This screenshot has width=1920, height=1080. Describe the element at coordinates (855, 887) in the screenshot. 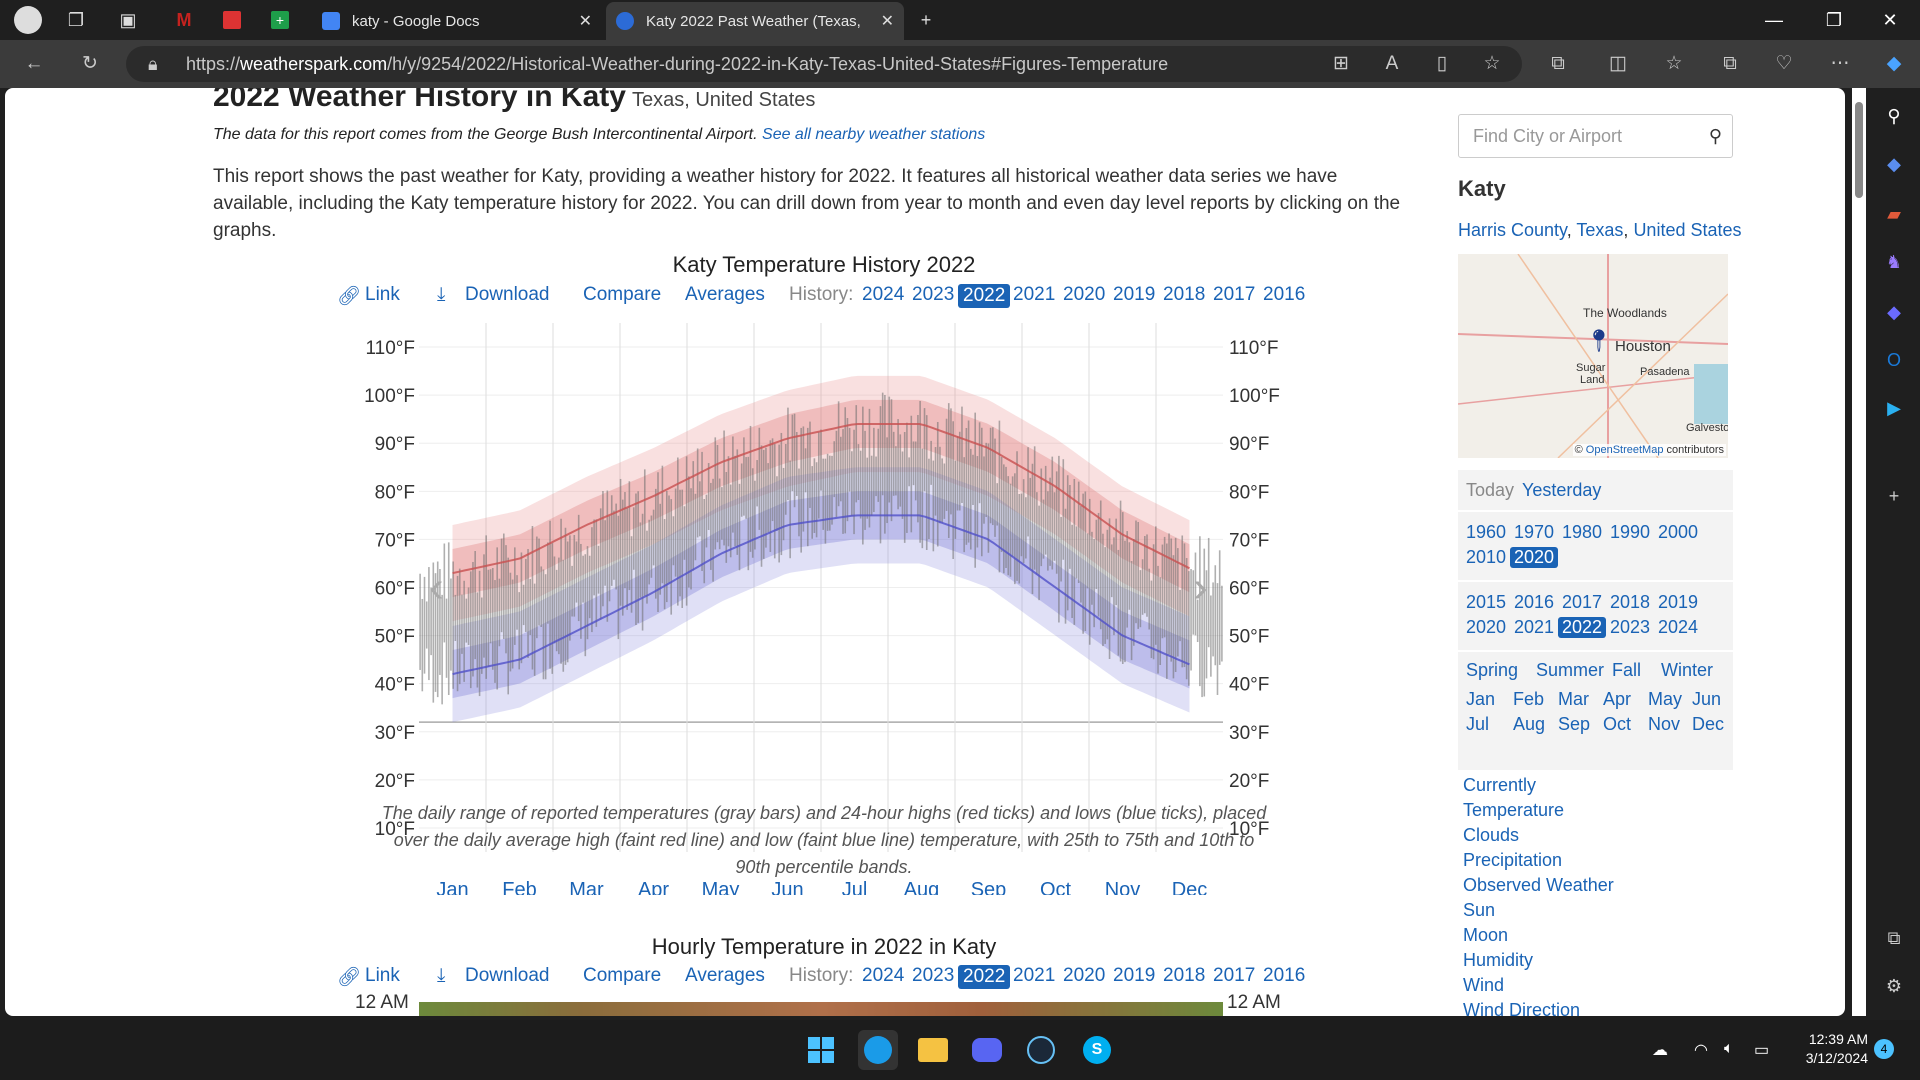

I see `x-tick-label: Jul` at that location.